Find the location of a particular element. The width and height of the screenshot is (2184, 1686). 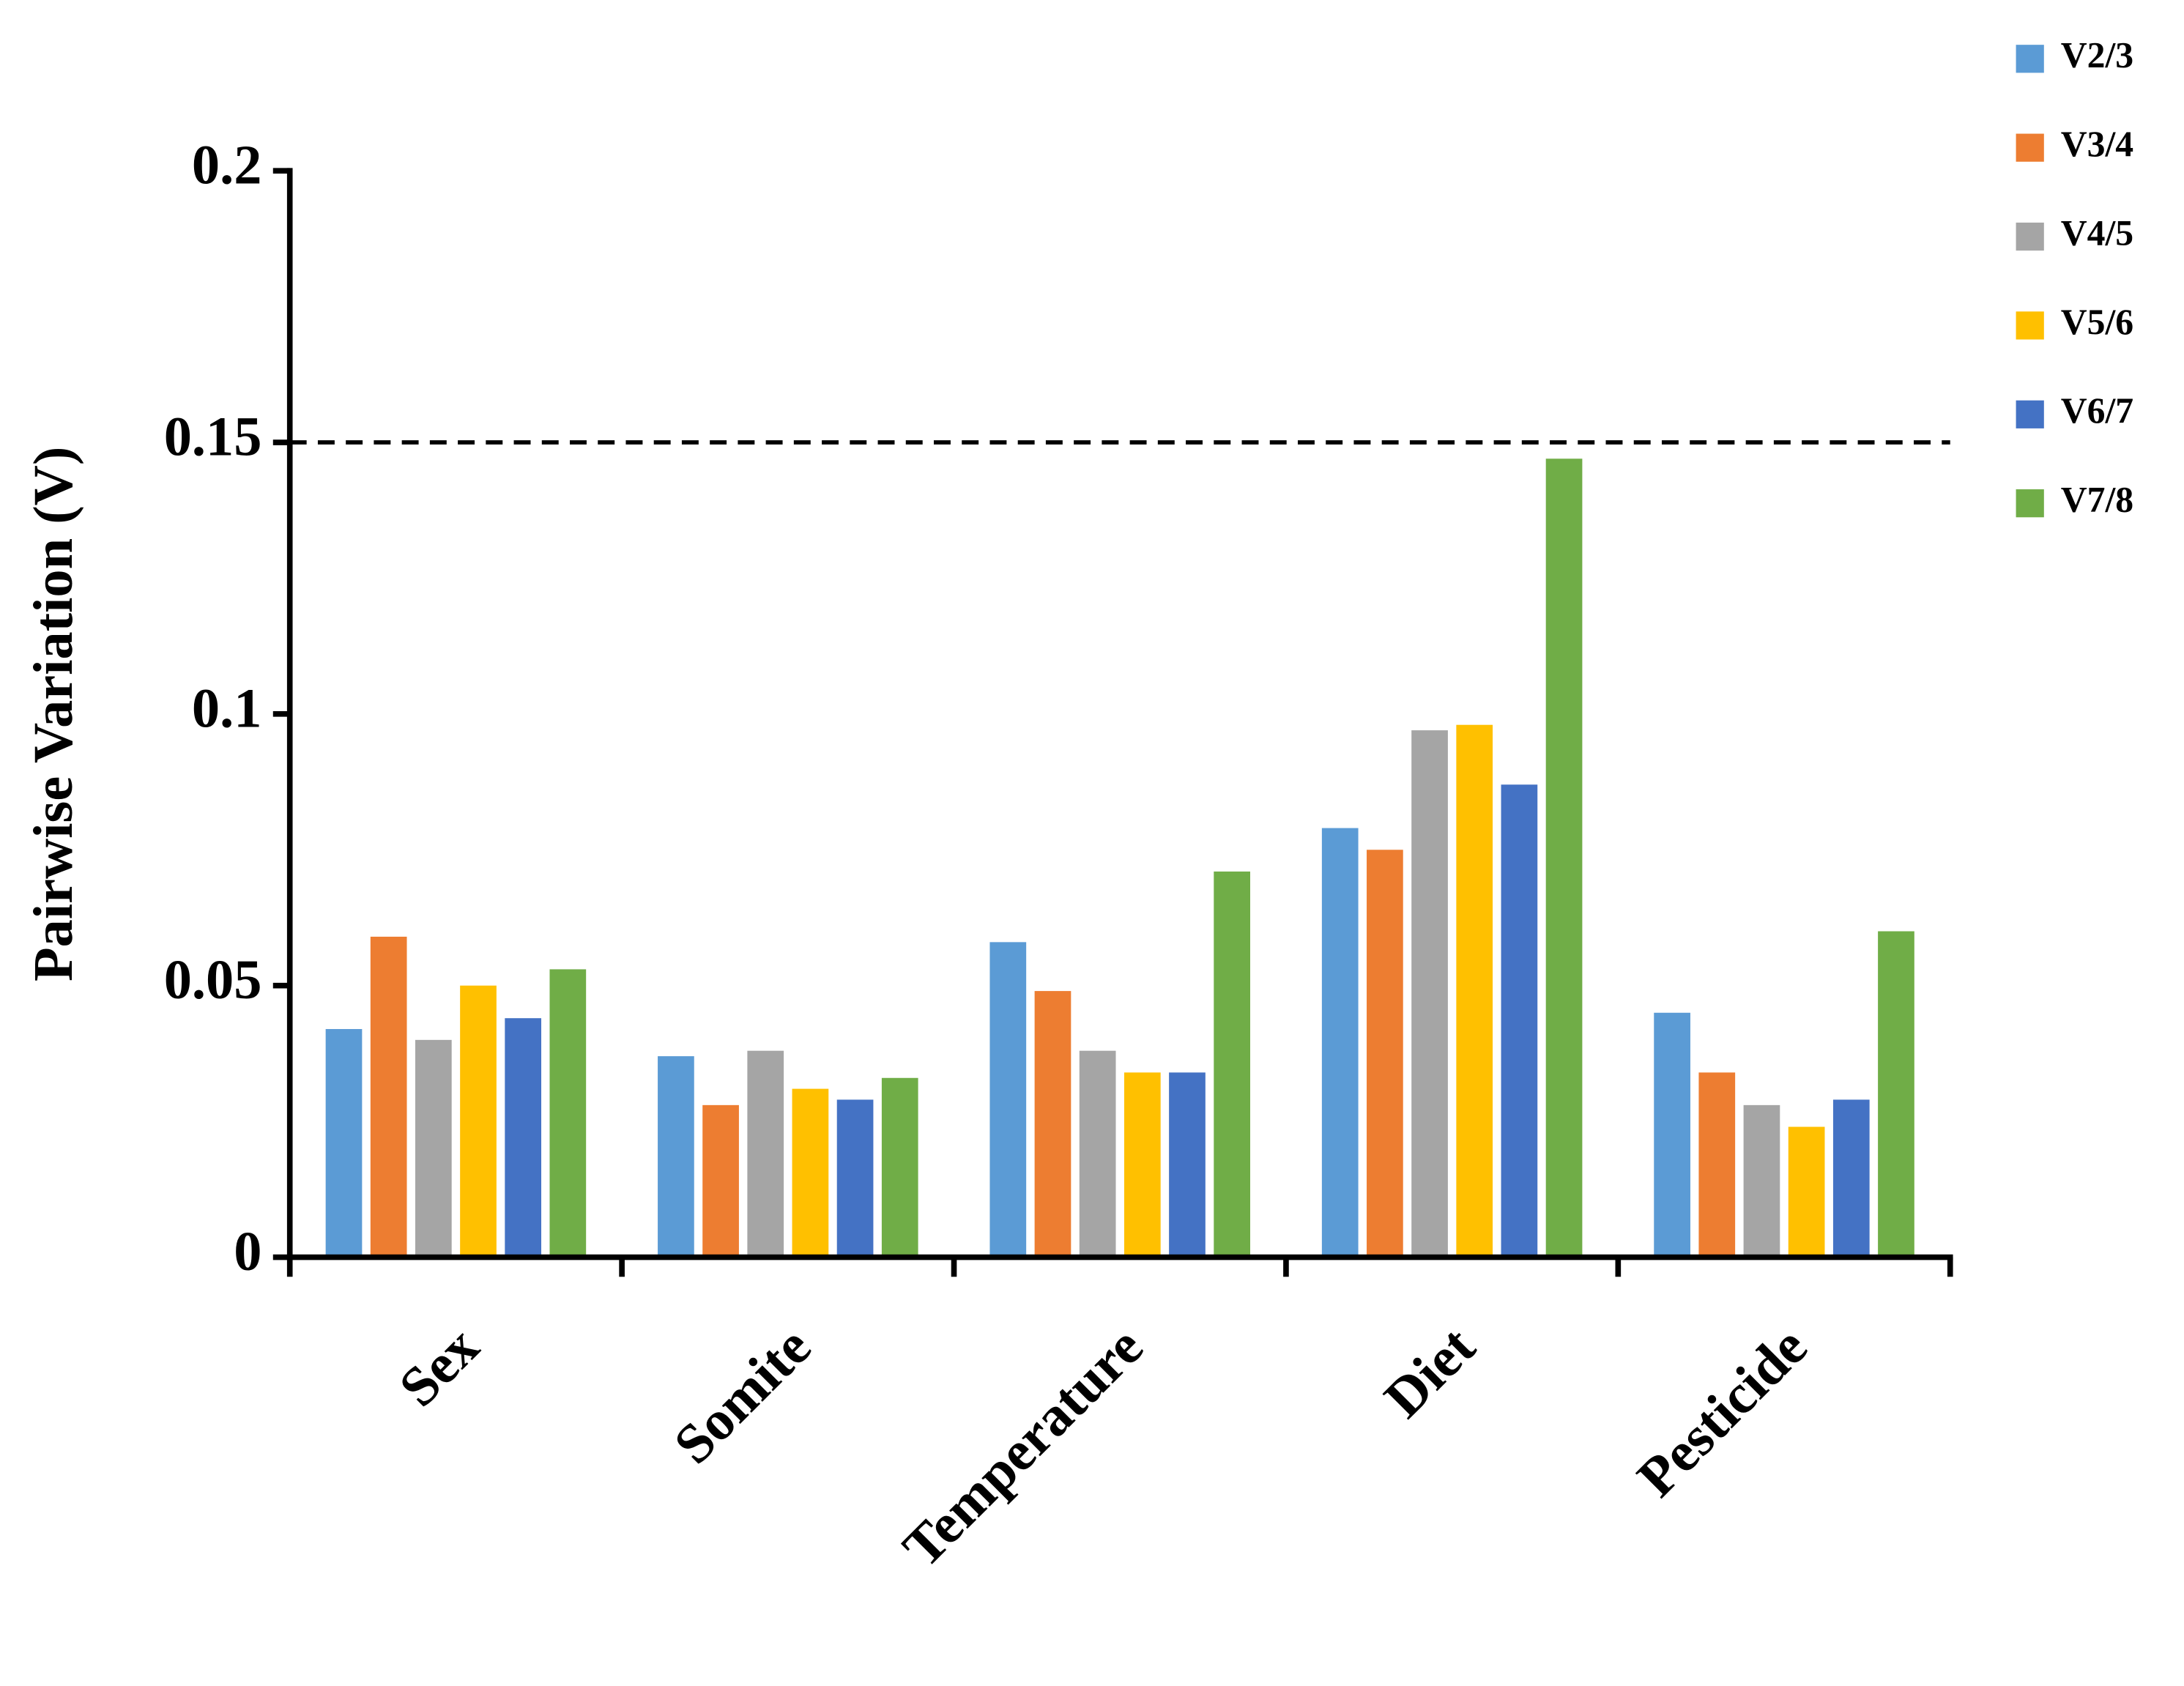

legend-label: V2/3 is located at coordinates (2097, 55).